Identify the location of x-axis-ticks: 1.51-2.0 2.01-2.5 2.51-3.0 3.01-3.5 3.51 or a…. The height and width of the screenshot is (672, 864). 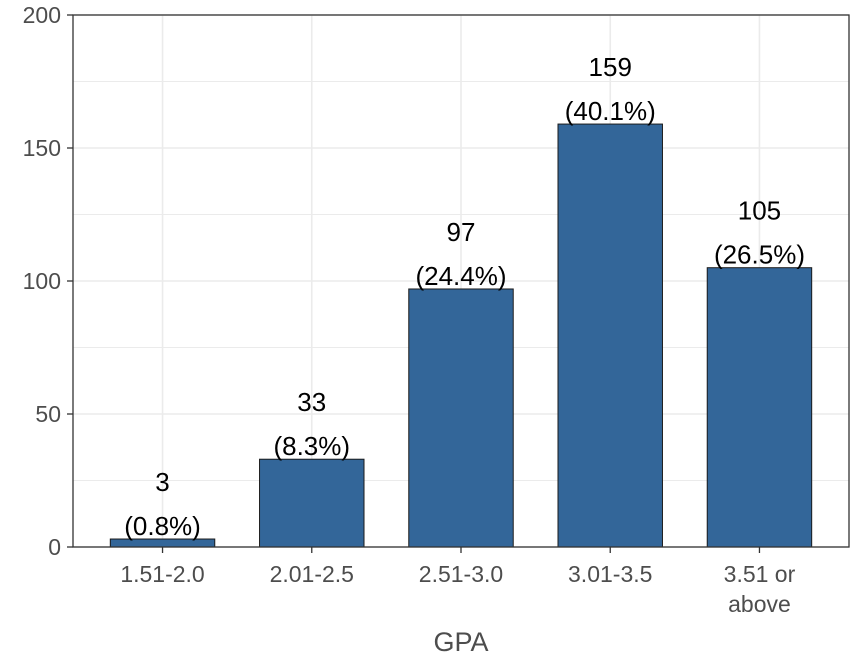
(458, 582).